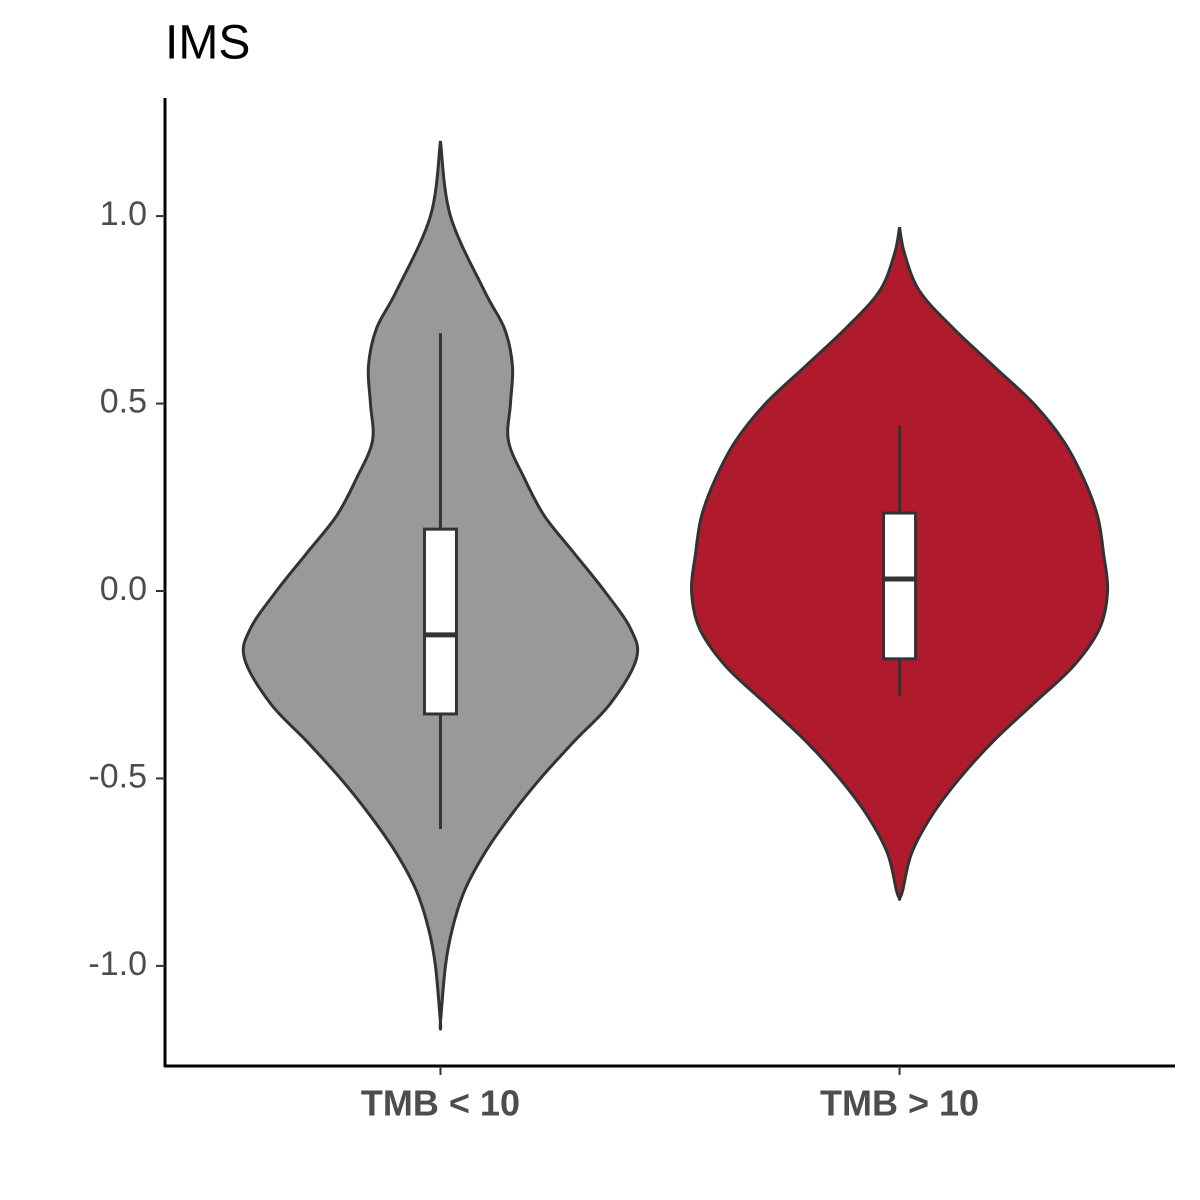  What do you see at coordinates (440, 1103) in the screenshot?
I see `x-tick-label: TMB < 10` at bounding box center [440, 1103].